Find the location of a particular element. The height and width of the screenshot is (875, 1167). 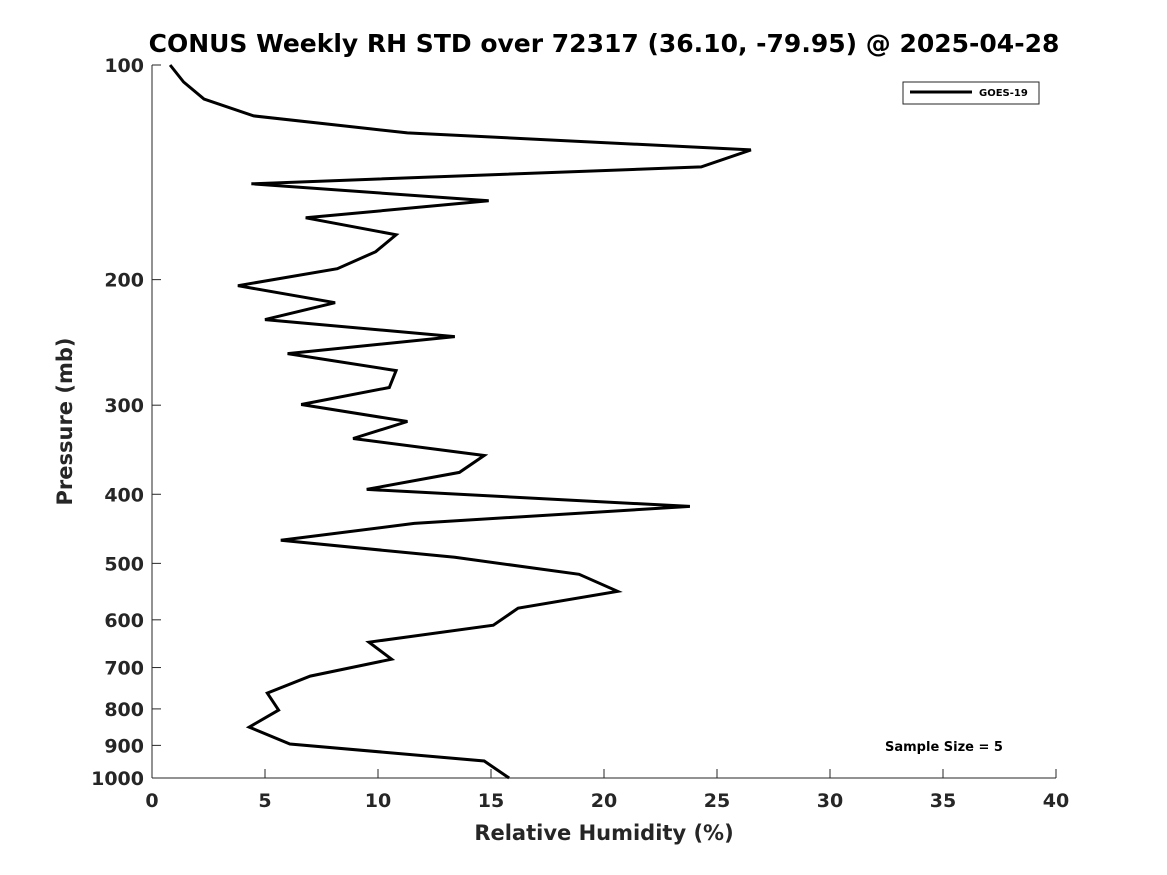

x-tick-label: 20 is located at coordinates (604, 801).